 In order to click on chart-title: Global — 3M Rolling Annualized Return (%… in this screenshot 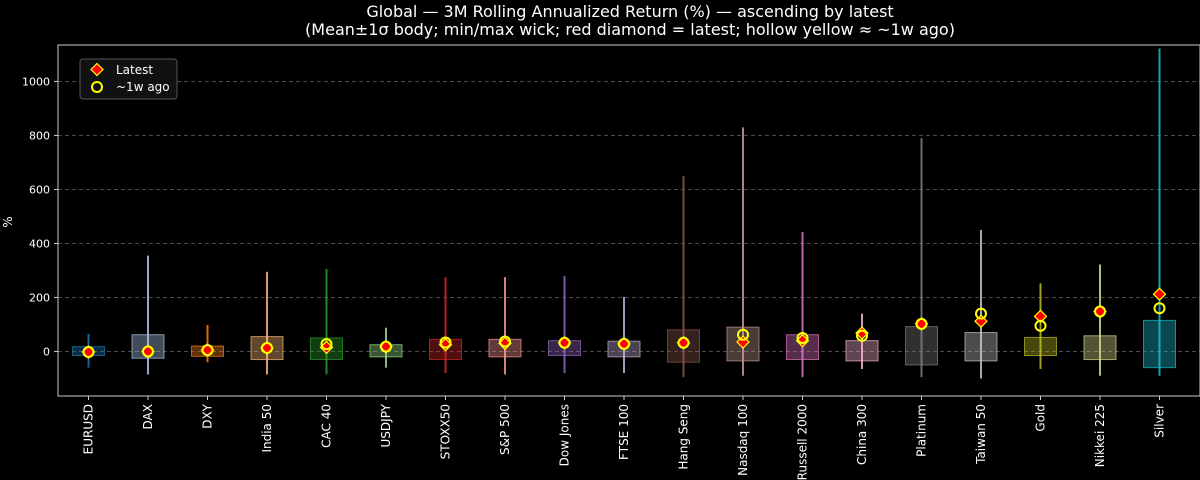, I will do `click(629, 11)`.